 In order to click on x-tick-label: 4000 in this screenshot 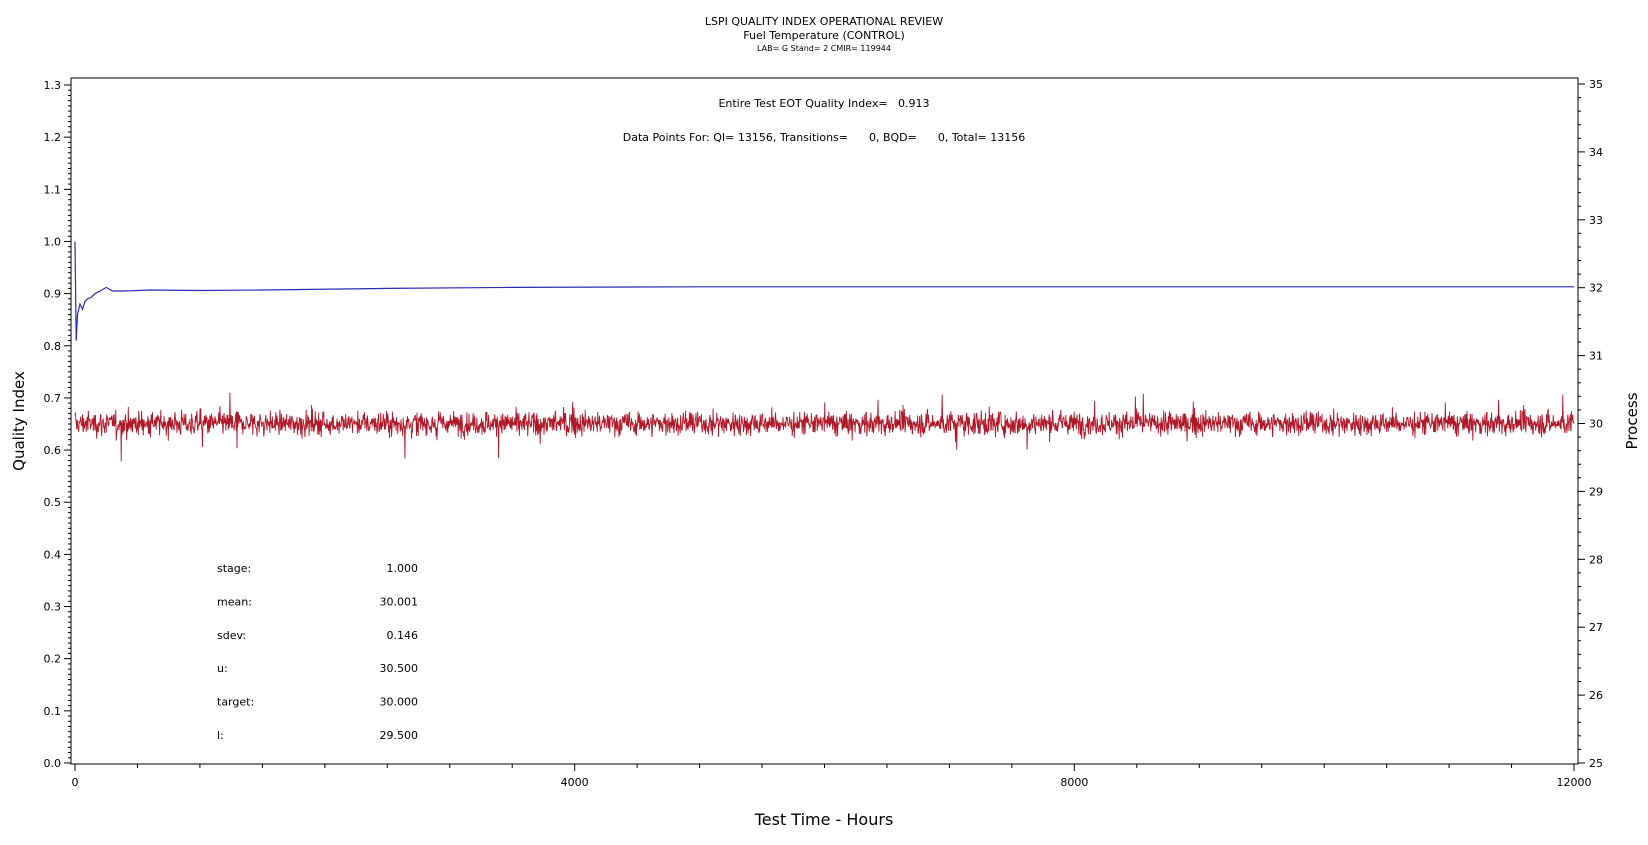, I will do `click(575, 782)`.